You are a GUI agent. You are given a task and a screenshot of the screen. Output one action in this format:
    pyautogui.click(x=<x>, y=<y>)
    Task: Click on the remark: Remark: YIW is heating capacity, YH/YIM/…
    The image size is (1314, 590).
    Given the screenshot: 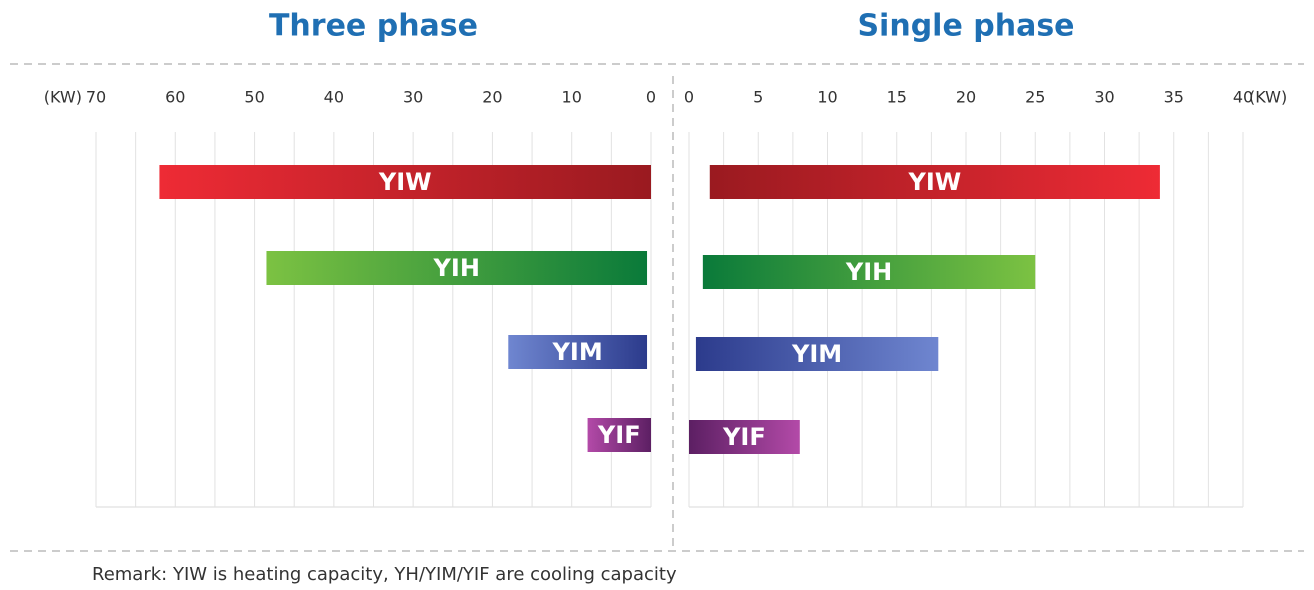 What is the action you would take?
    pyautogui.click(x=384, y=574)
    